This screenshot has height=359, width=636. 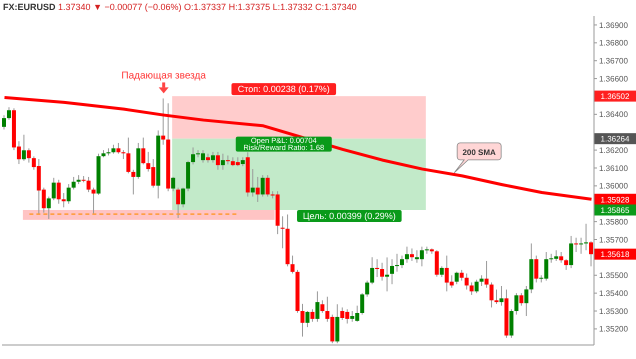 I want to click on text: 1.35618, so click(x=615, y=255).